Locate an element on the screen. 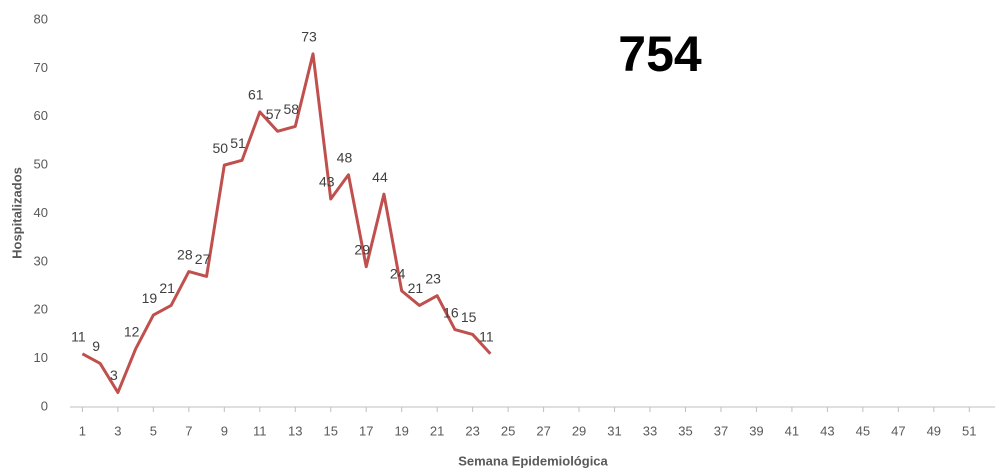 The image size is (999, 472). y-tick-label: 70 is located at coordinates (41, 67).